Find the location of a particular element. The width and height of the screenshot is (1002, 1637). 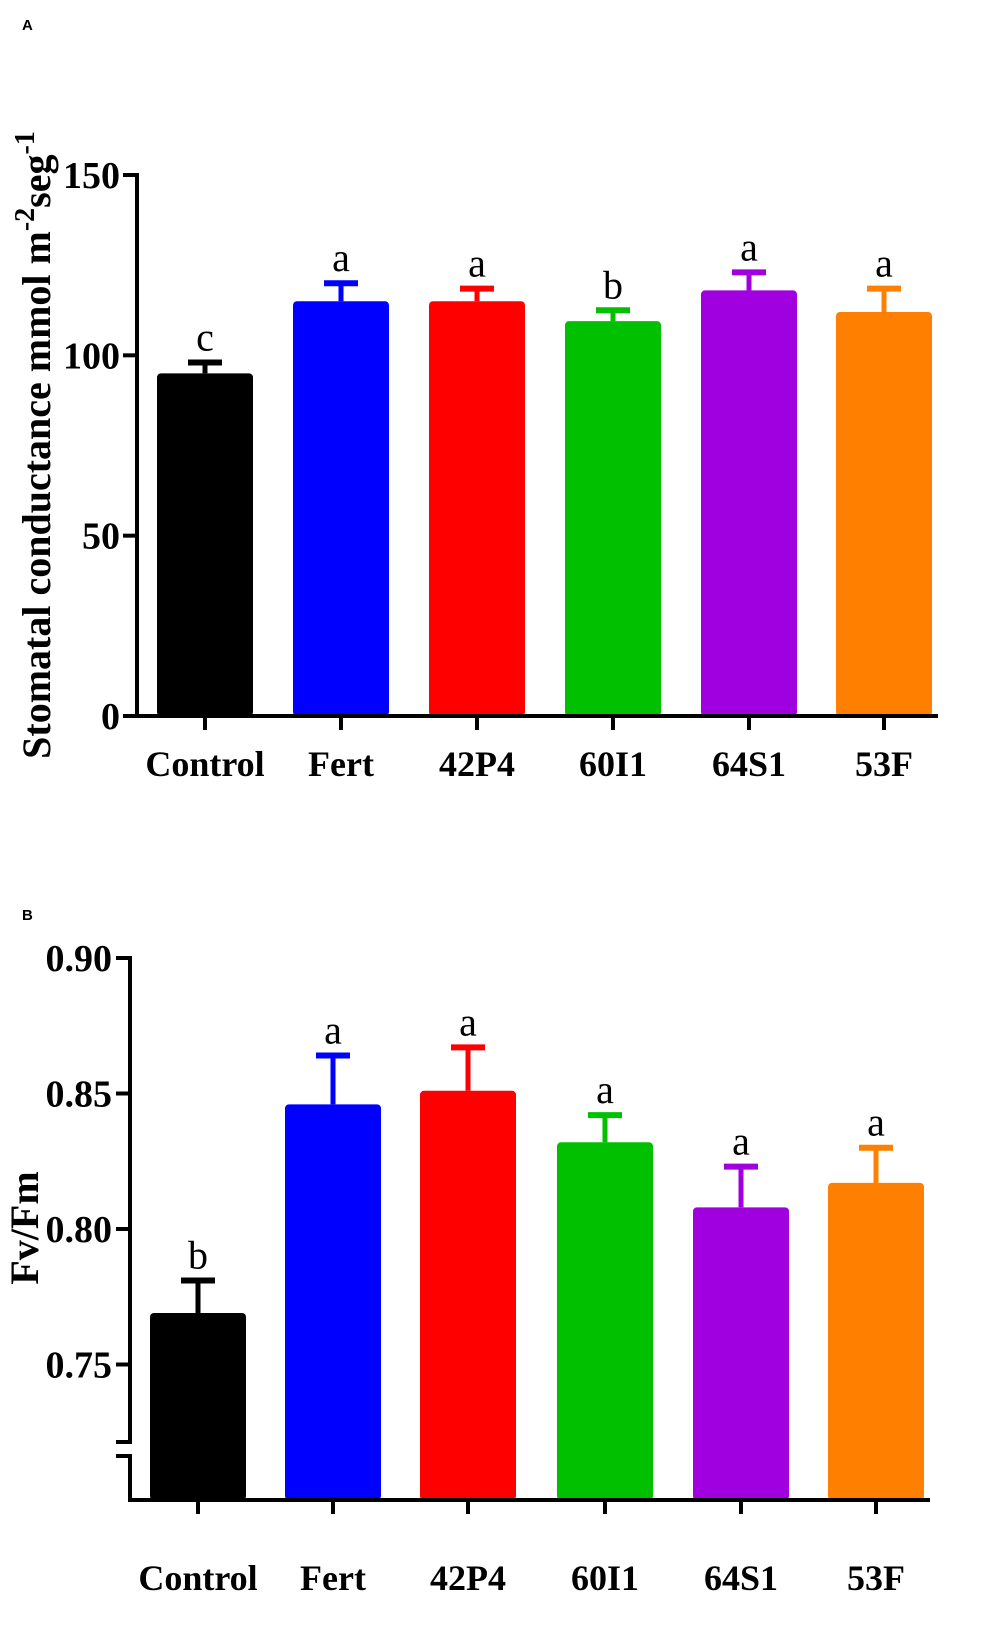

y-axis-title-exp1: -2 is located at coordinates (25, 219).